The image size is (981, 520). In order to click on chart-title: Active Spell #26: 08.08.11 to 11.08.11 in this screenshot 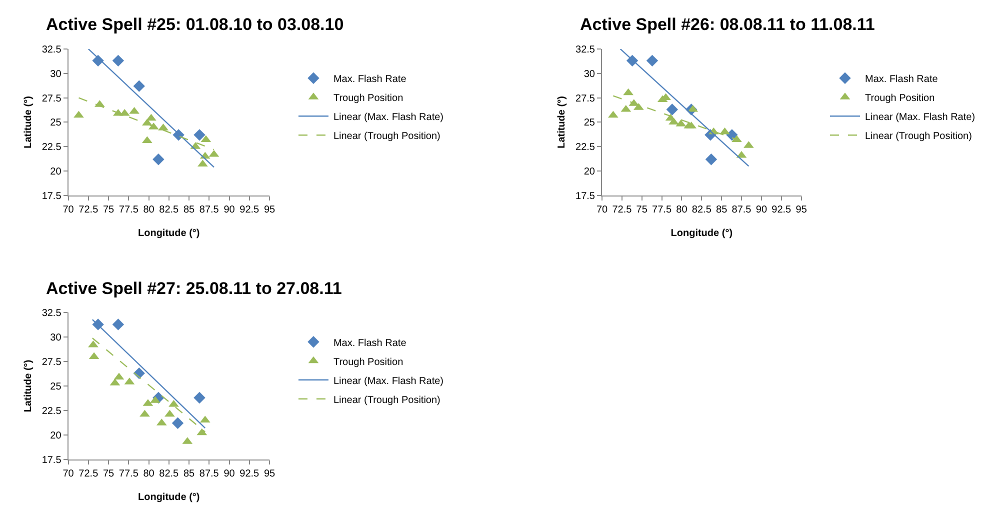, I will do `click(727, 24)`.